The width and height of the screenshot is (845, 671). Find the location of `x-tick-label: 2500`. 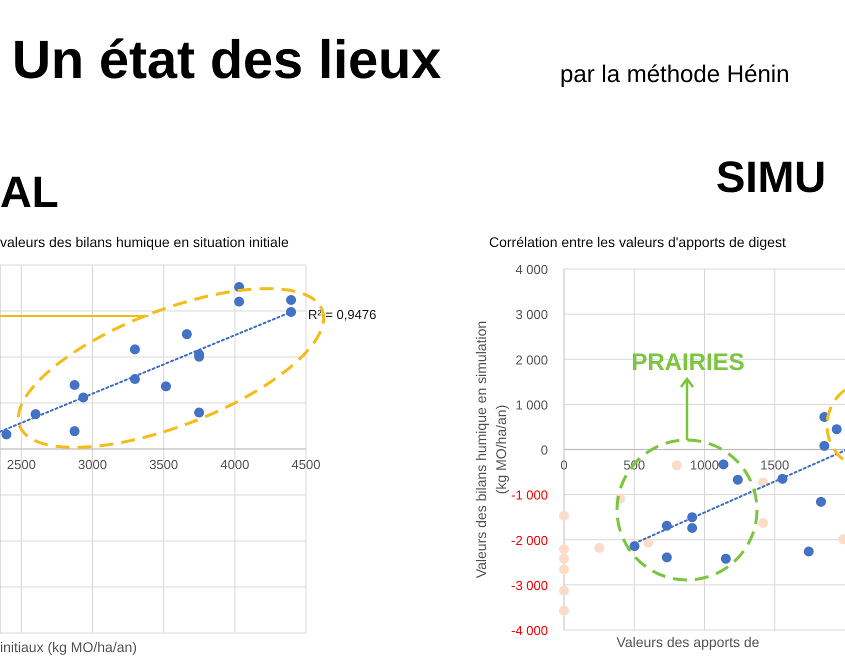

x-tick-label: 2500 is located at coordinates (21, 464).